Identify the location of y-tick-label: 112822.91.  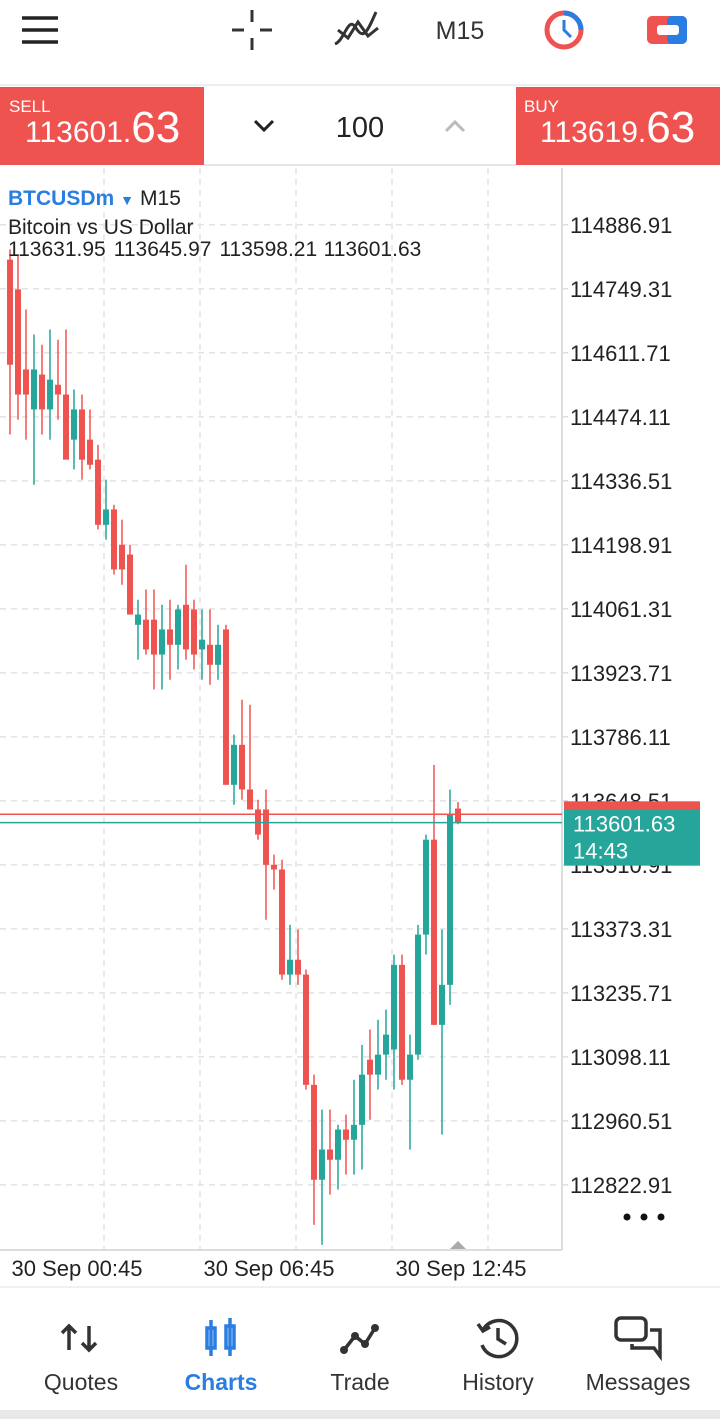
(621, 1185).